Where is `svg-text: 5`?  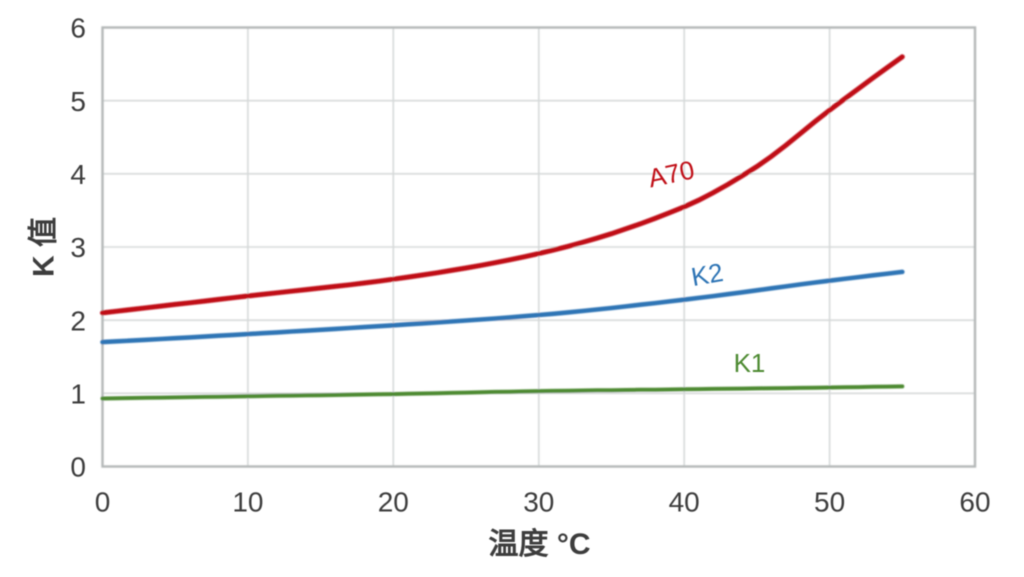
svg-text: 5 is located at coordinates (78, 101).